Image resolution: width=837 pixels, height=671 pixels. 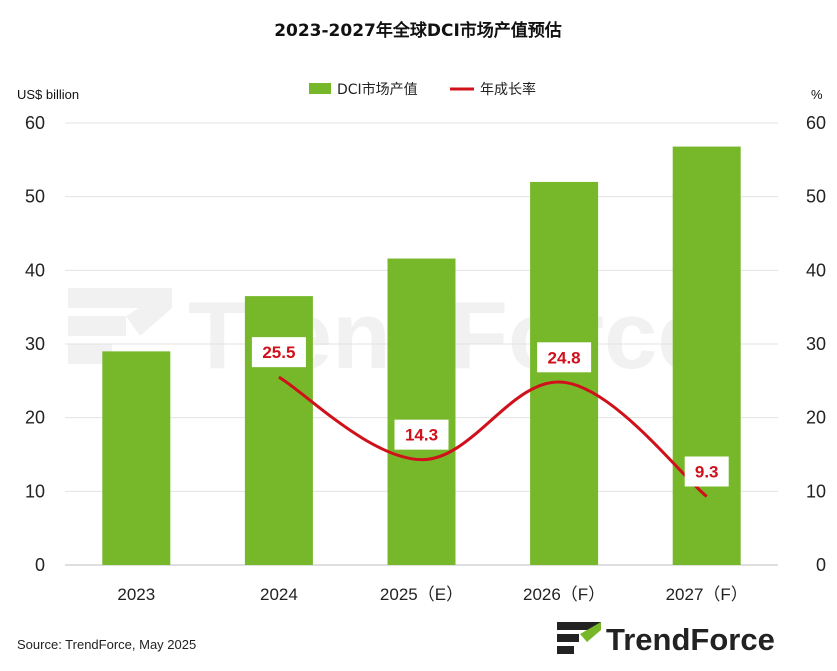 I want to click on data-label-text: 25.5, so click(x=278, y=352).